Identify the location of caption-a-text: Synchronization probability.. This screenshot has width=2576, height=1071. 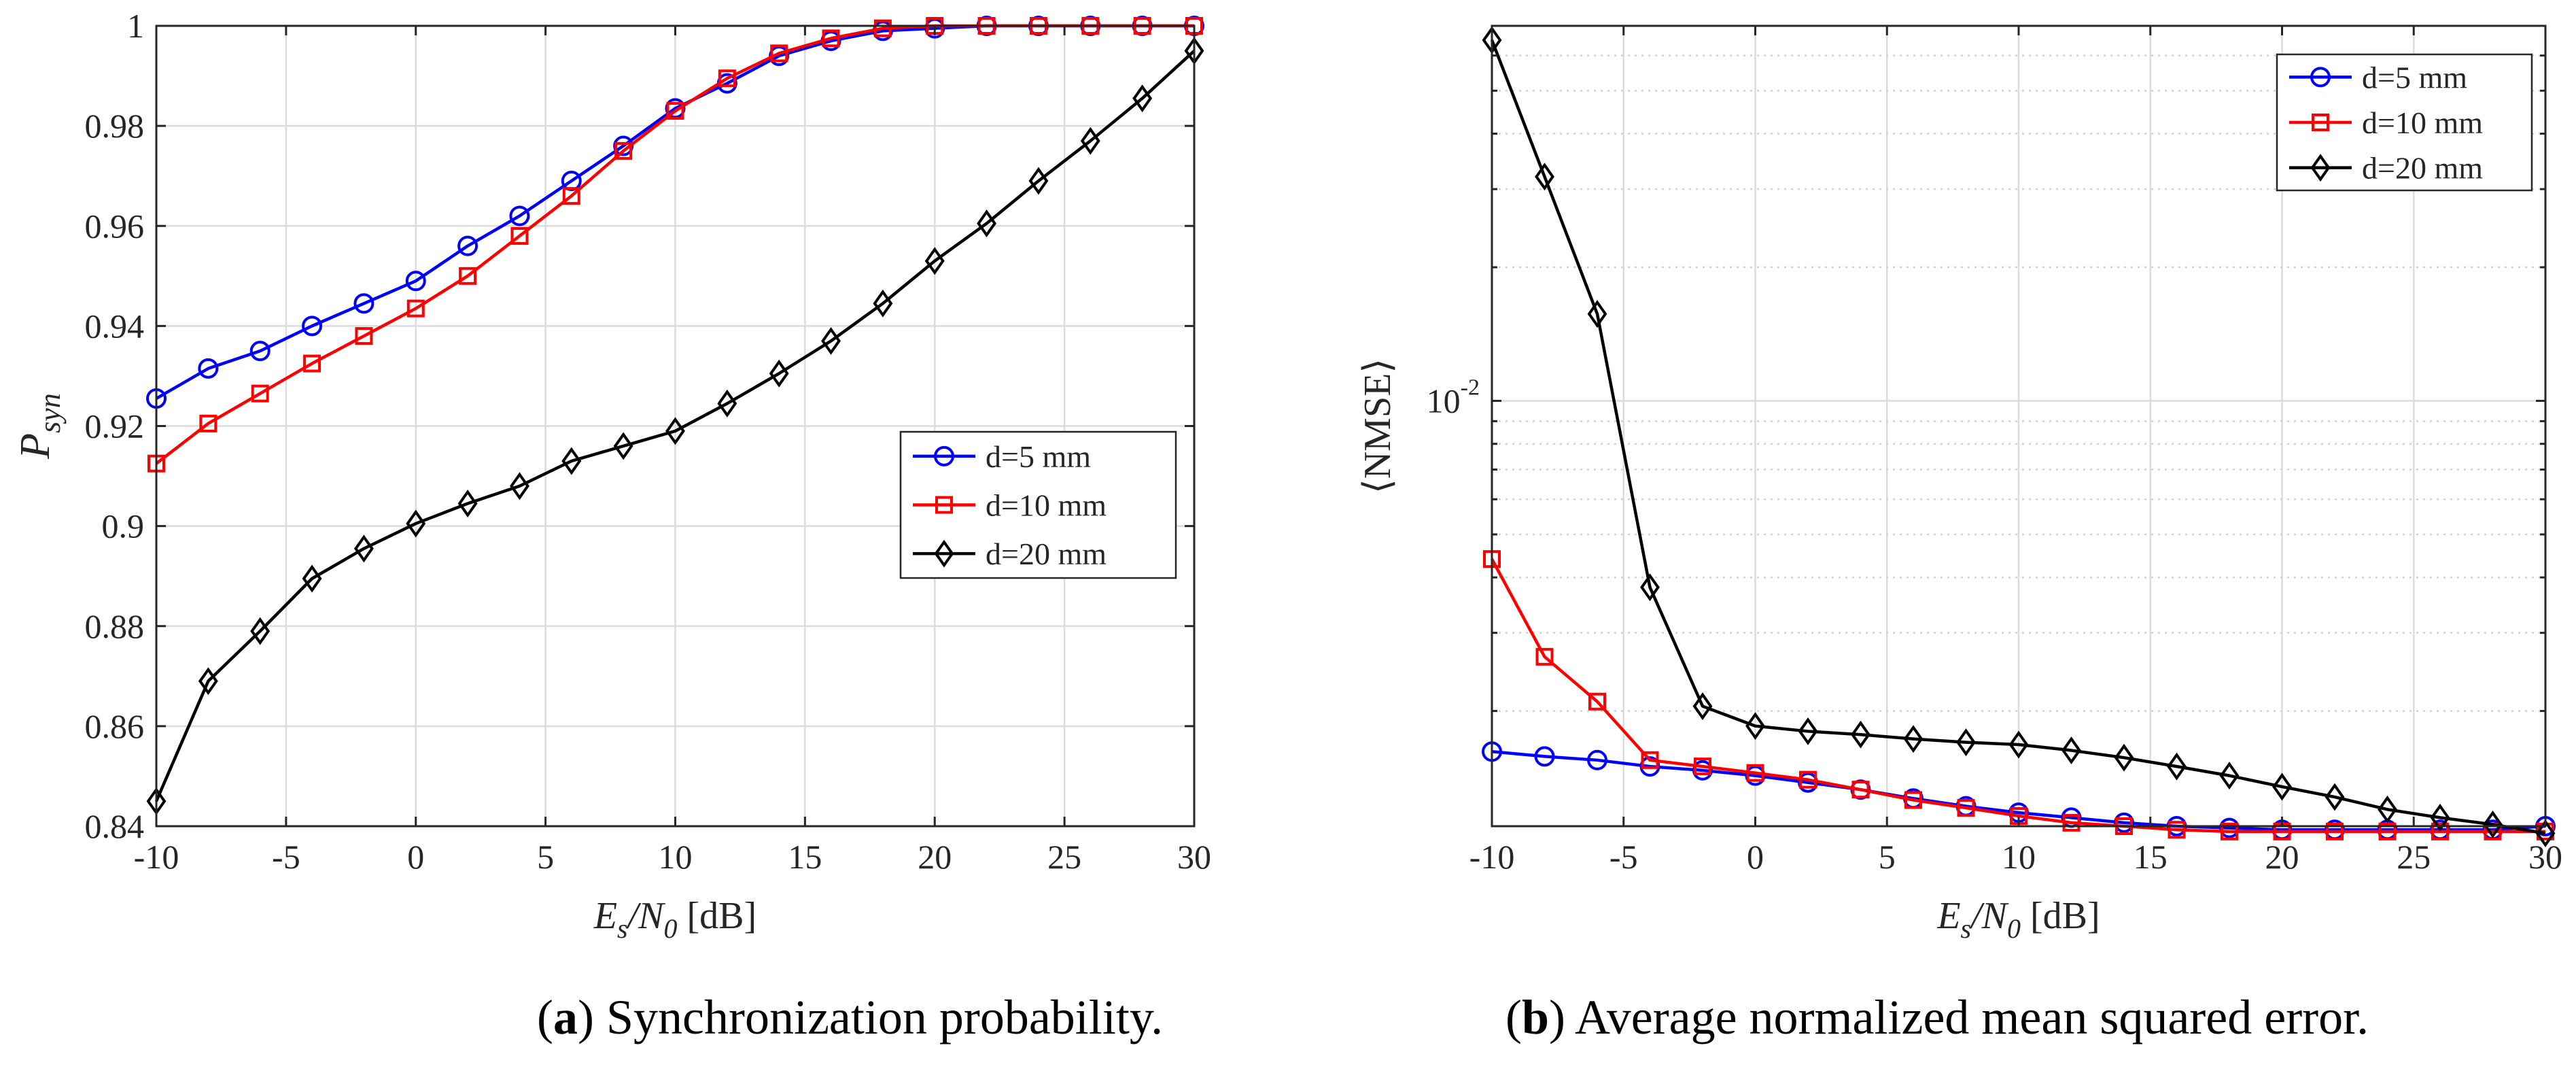
(885, 1017).